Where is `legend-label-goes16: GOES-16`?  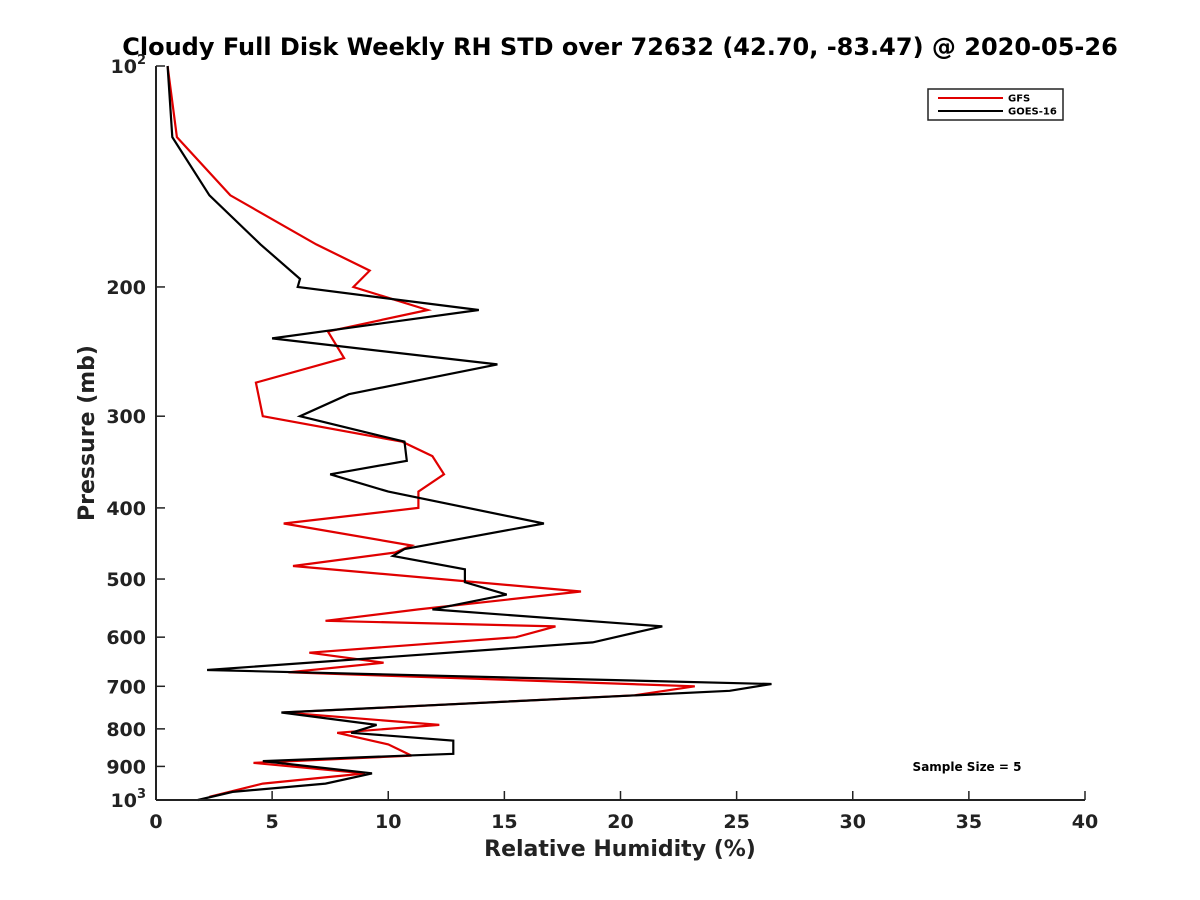 legend-label-goes16: GOES-16 is located at coordinates (1032, 112).